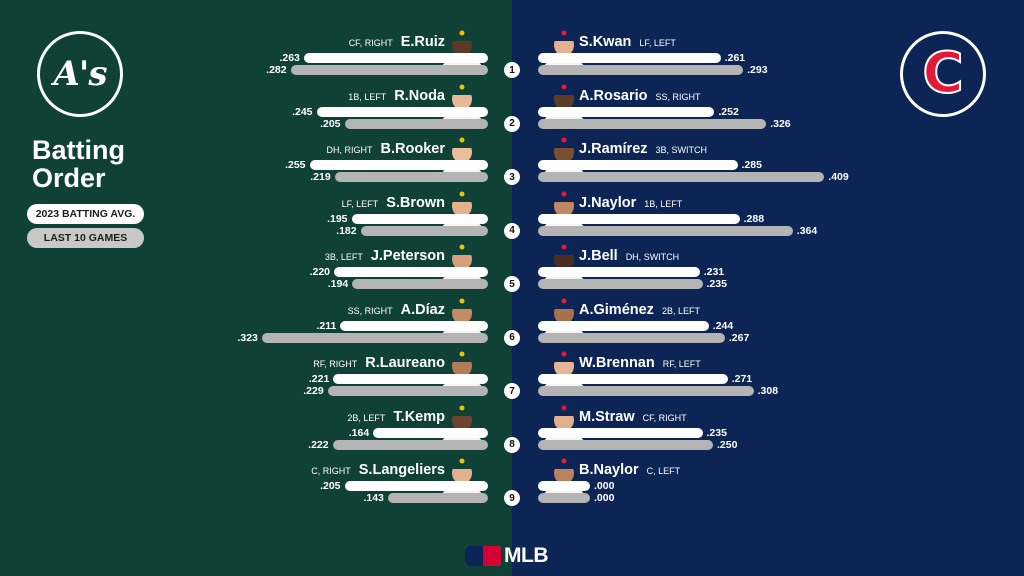 The width and height of the screenshot is (1024, 576). Describe the element at coordinates (613, 149) in the screenshot. I see `player-name-right-3: J.Ramírez` at that location.